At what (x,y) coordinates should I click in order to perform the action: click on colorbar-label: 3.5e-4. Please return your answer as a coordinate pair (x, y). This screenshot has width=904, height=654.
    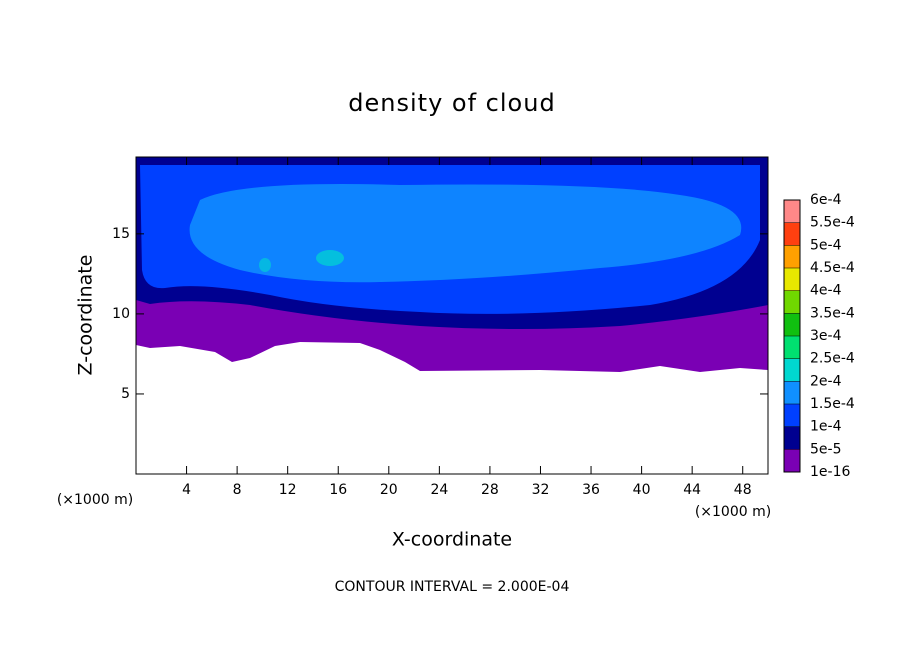
    Looking at the image, I should click on (832, 313).